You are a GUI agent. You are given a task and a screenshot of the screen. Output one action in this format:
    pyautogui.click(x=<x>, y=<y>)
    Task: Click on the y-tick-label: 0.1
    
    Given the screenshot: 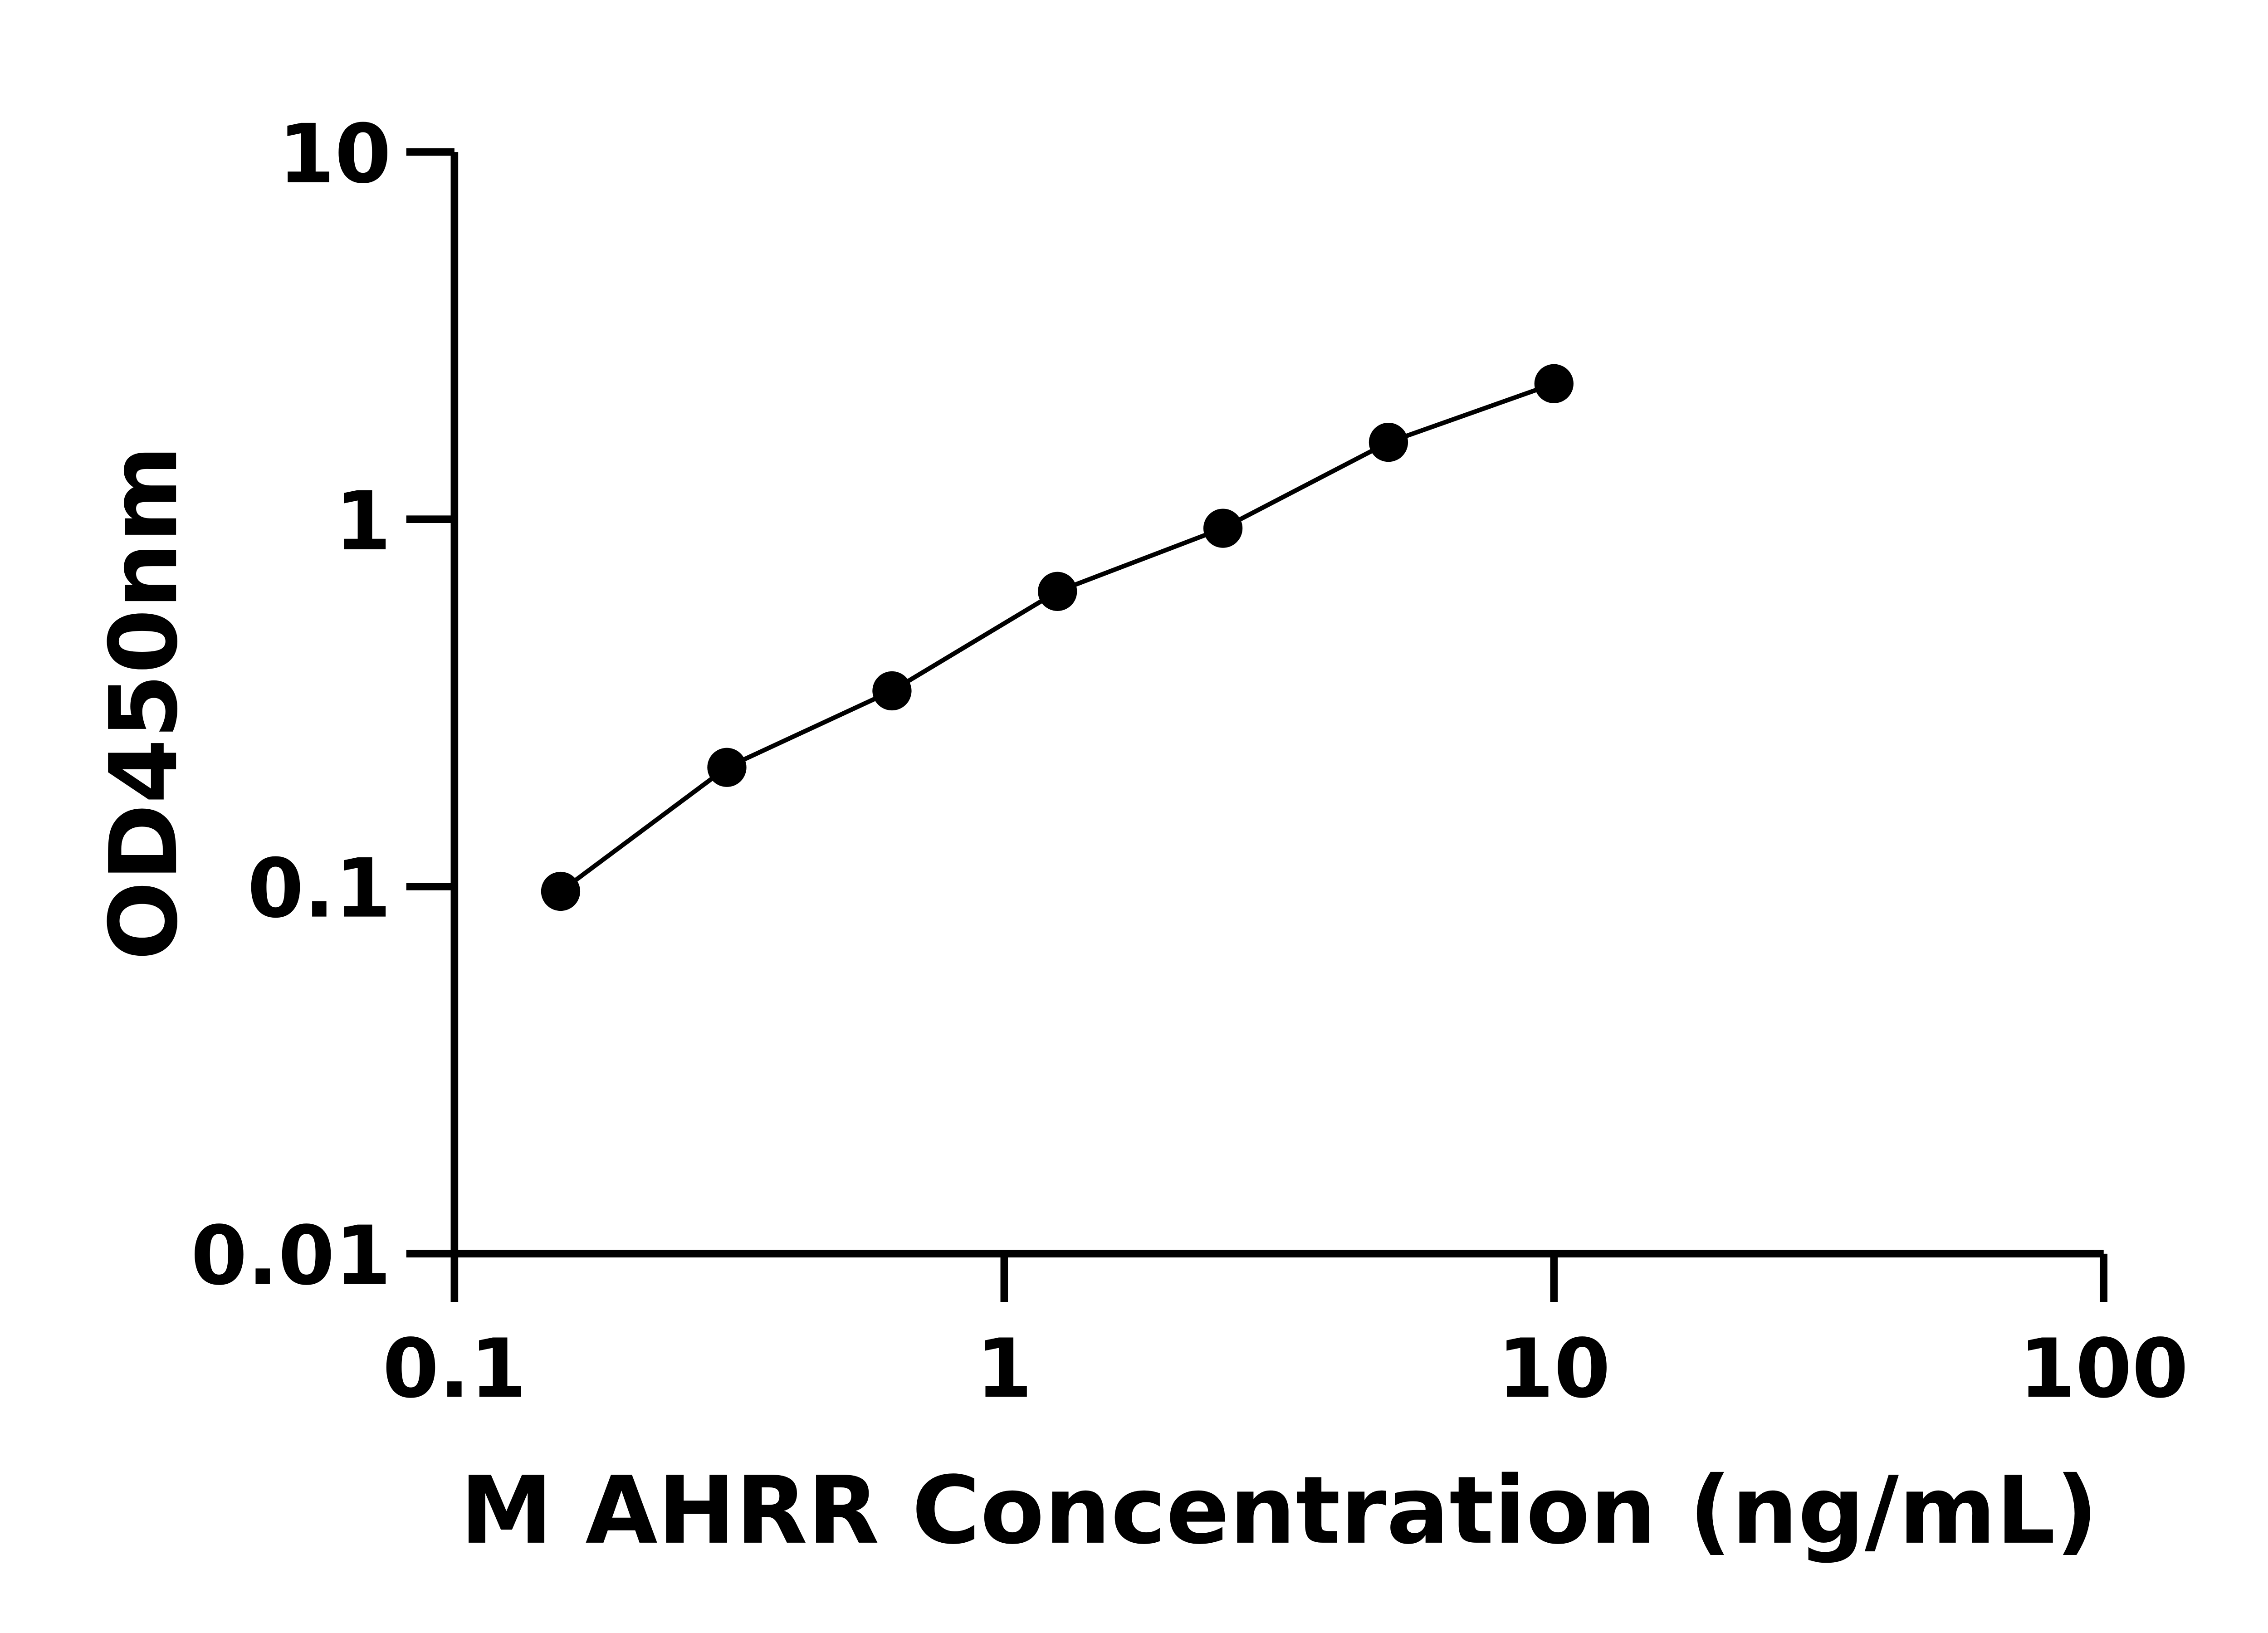 What is the action you would take?
    pyautogui.click(x=319, y=889)
    